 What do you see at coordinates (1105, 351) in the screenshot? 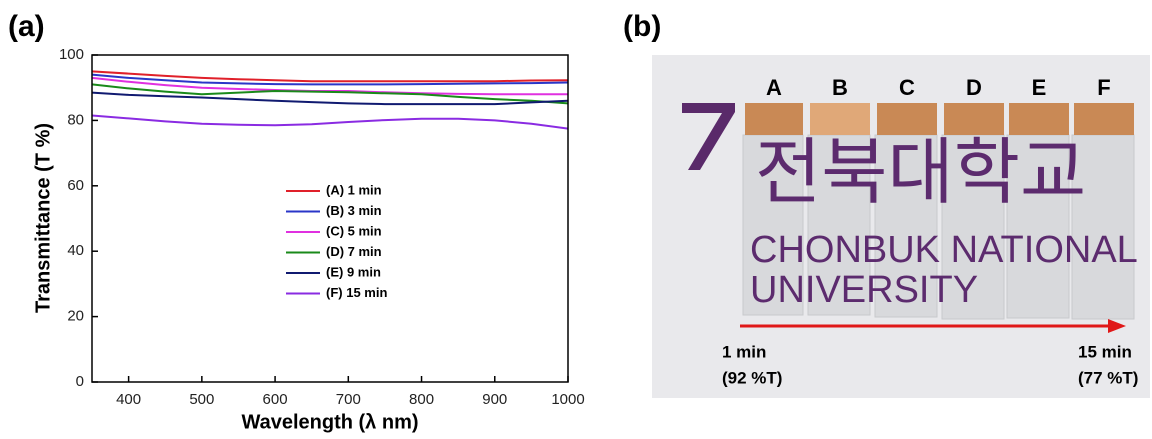
I see `end-time: 15 min` at bounding box center [1105, 351].